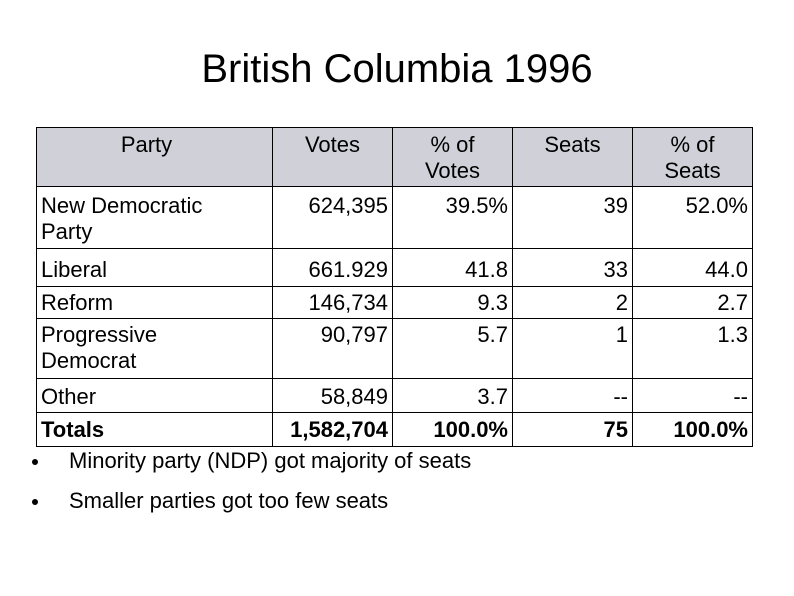  What do you see at coordinates (154, 429) in the screenshot?
I see `totals-label: Totals` at bounding box center [154, 429].